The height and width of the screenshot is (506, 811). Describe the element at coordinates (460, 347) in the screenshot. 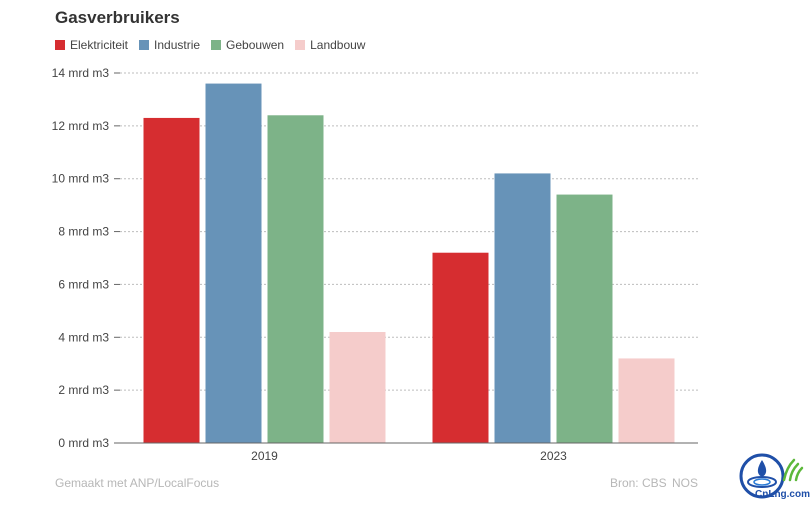

I see `bar-elektriciteit-2023` at that location.